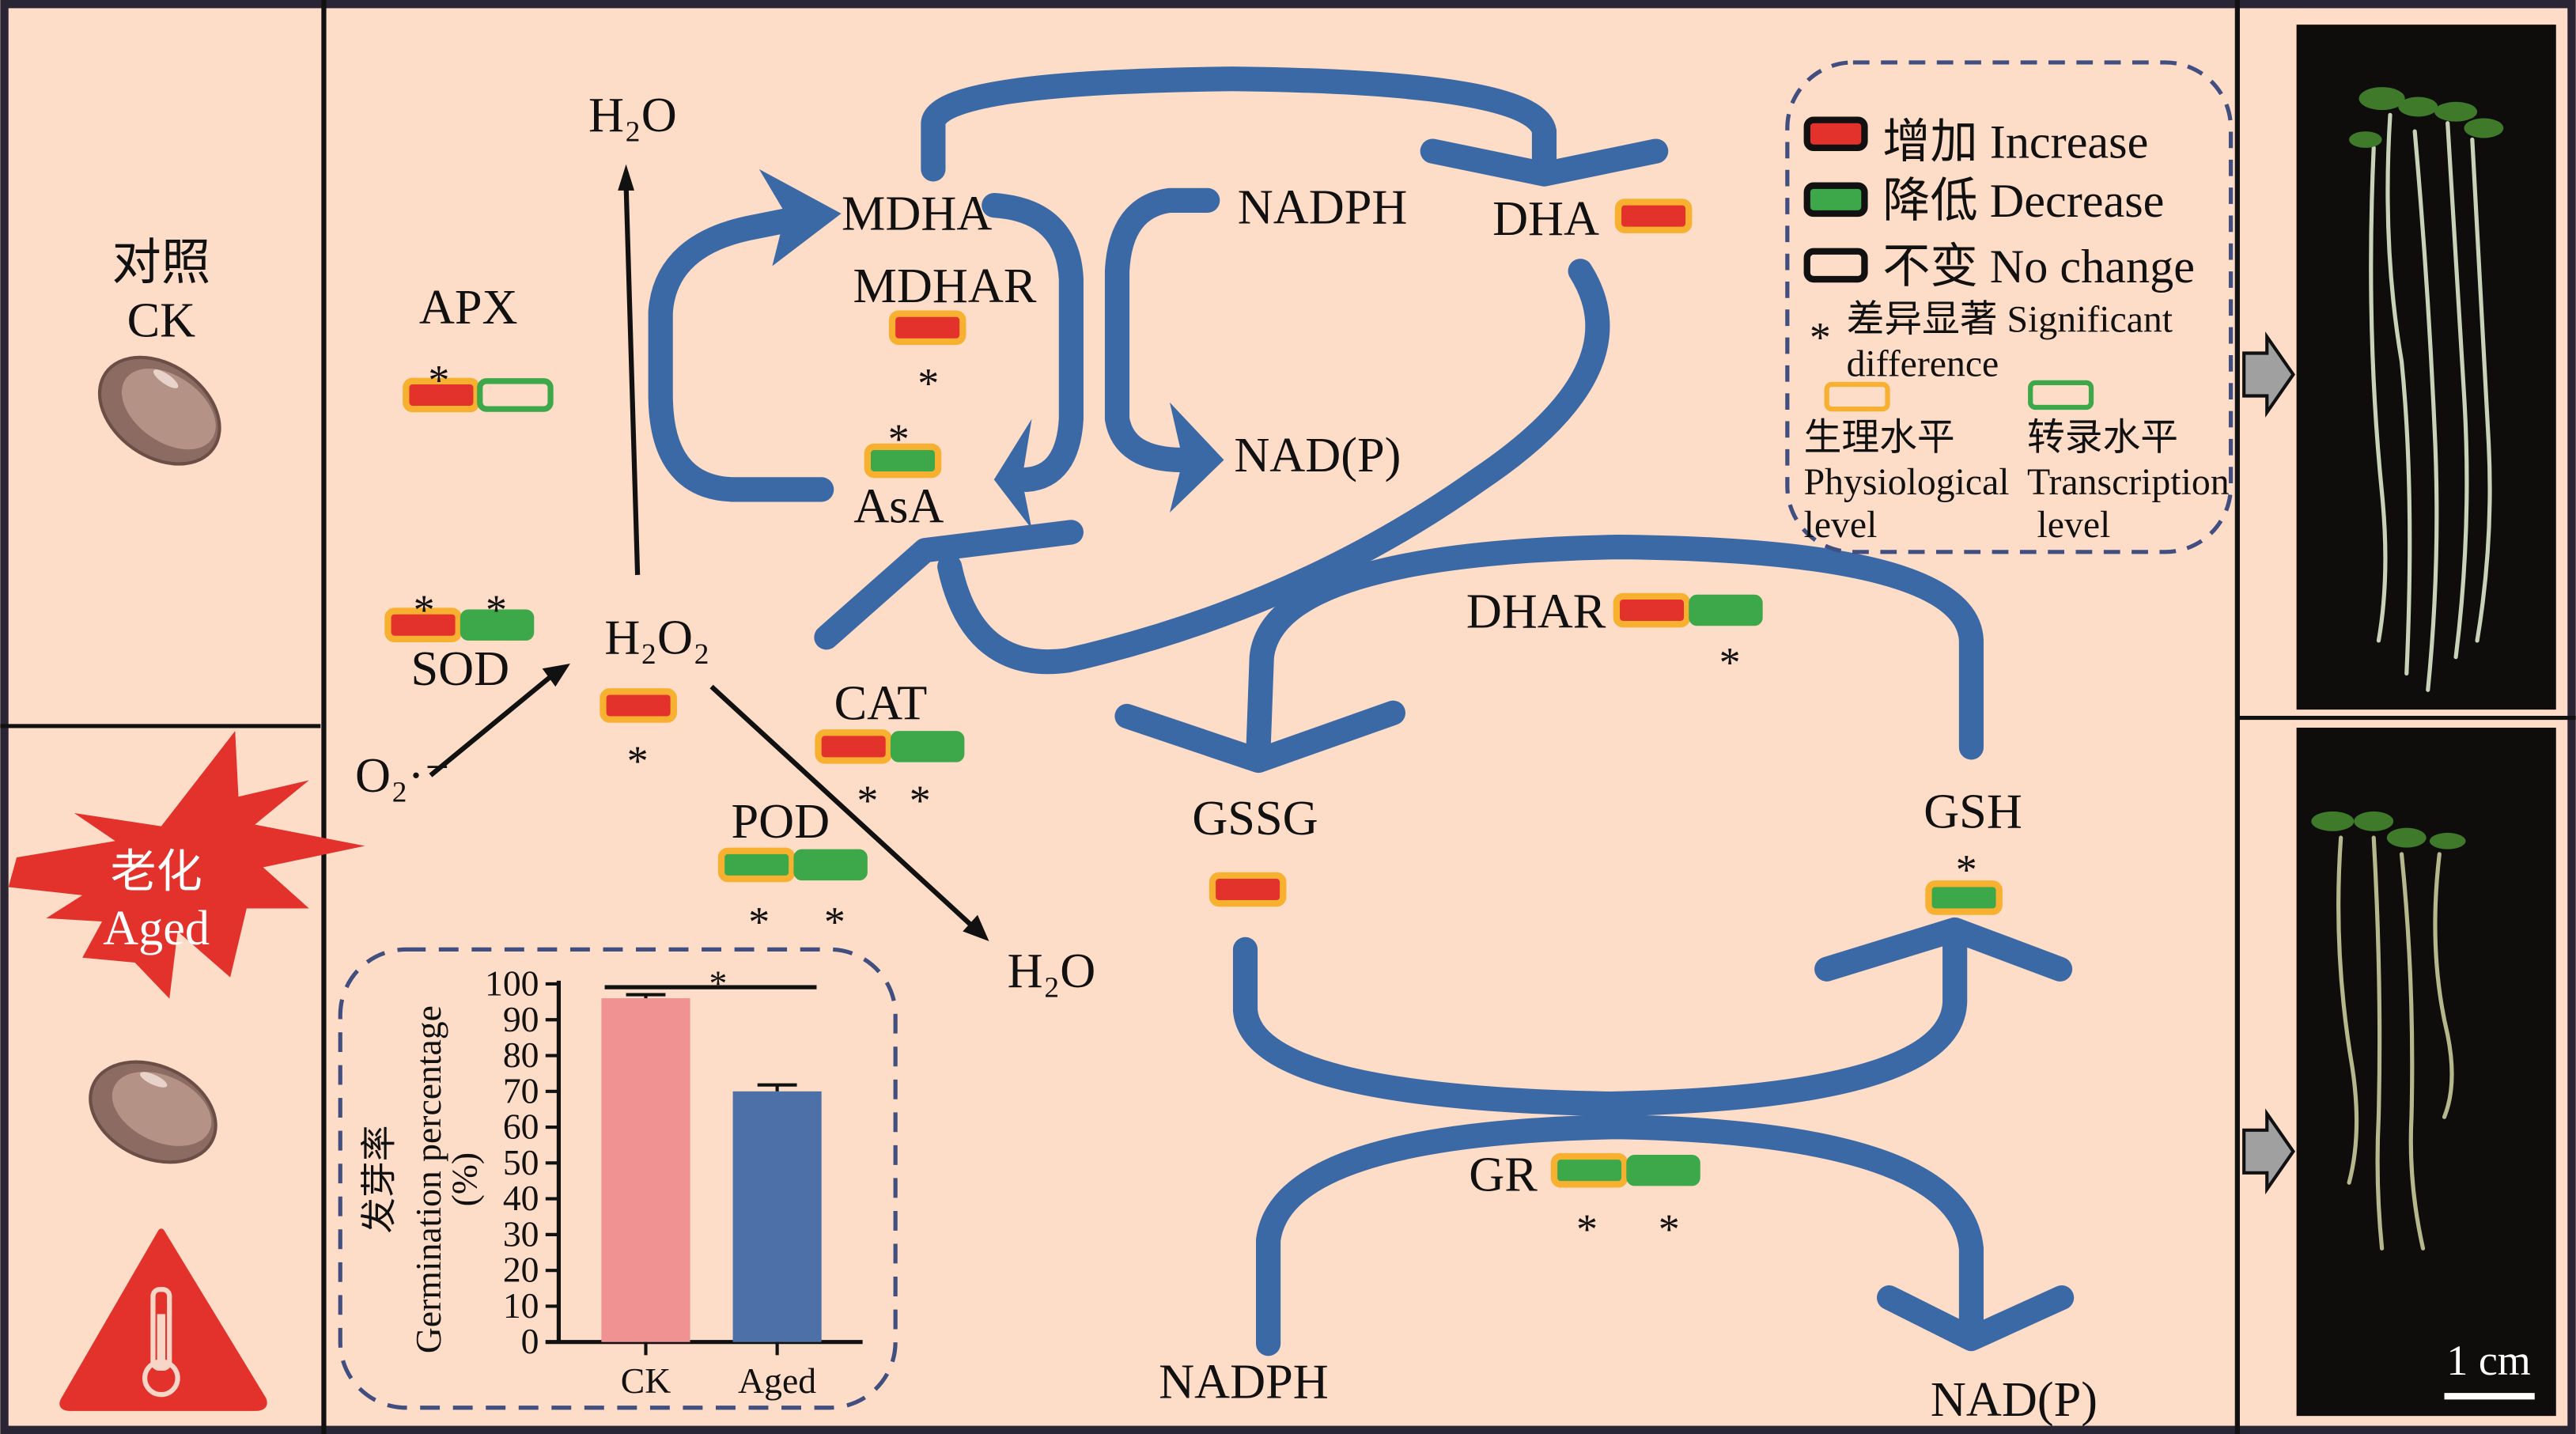  I want to click on badge-dhar, so click(1688, 610).